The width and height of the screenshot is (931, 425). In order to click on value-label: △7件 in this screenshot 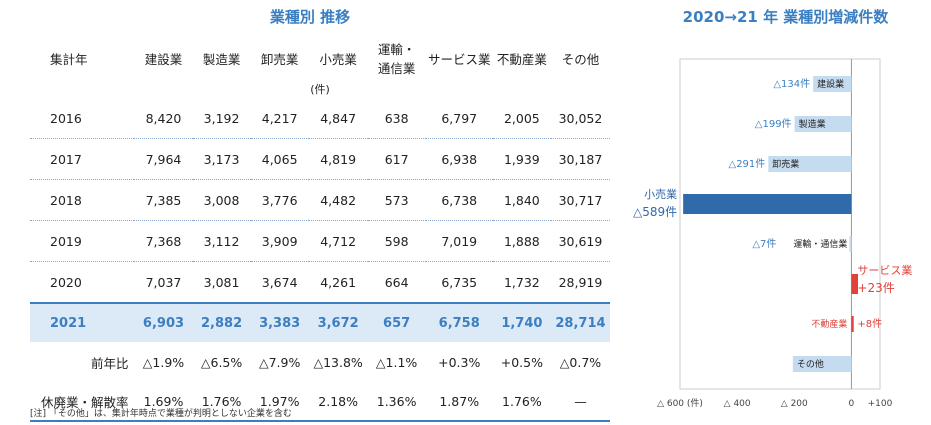, I will do `click(764, 244)`.